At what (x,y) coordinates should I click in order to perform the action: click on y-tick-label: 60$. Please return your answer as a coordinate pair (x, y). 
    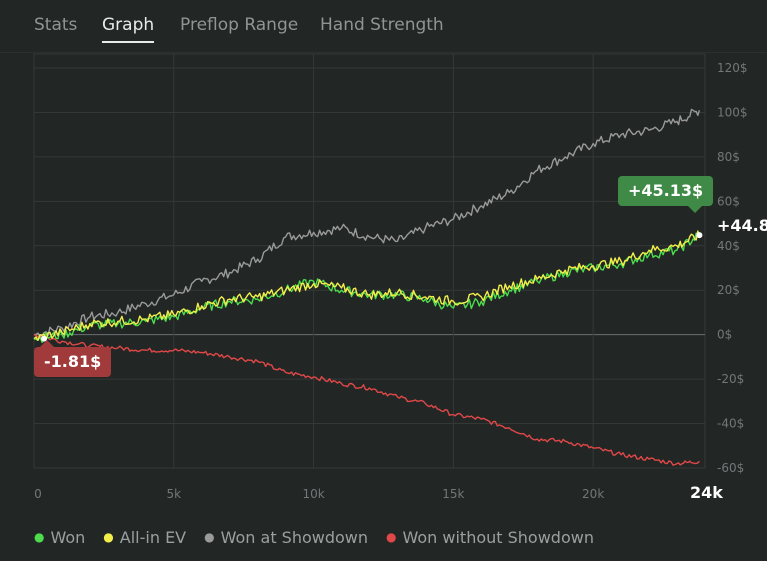
    Looking at the image, I should click on (728, 201).